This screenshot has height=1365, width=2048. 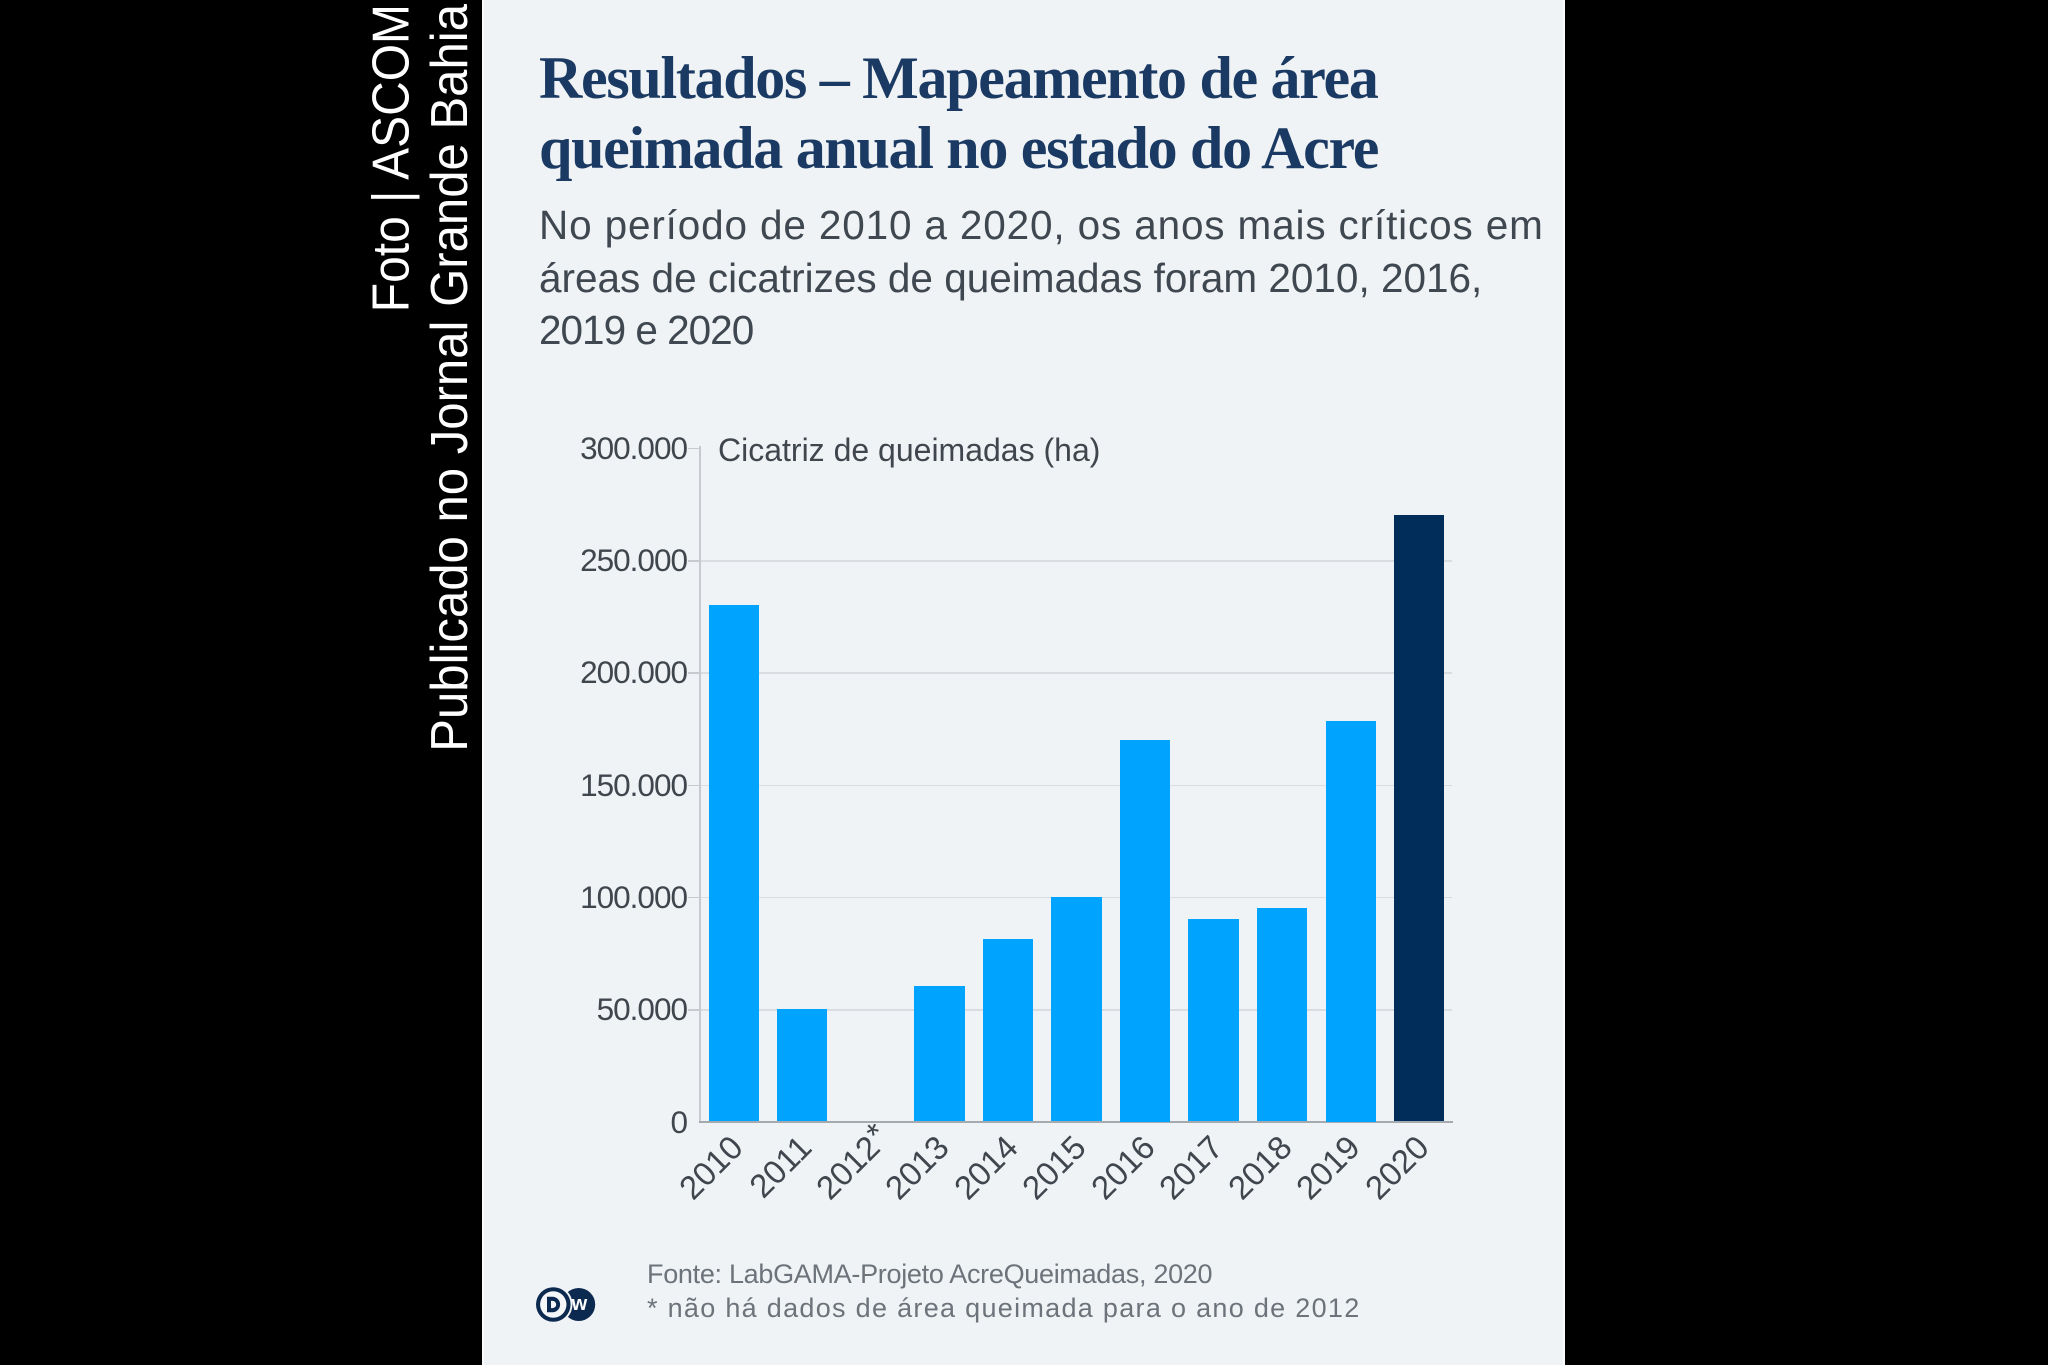 What do you see at coordinates (579, 1304) in the screenshot?
I see `svg-text: w` at bounding box center [579, 1304].